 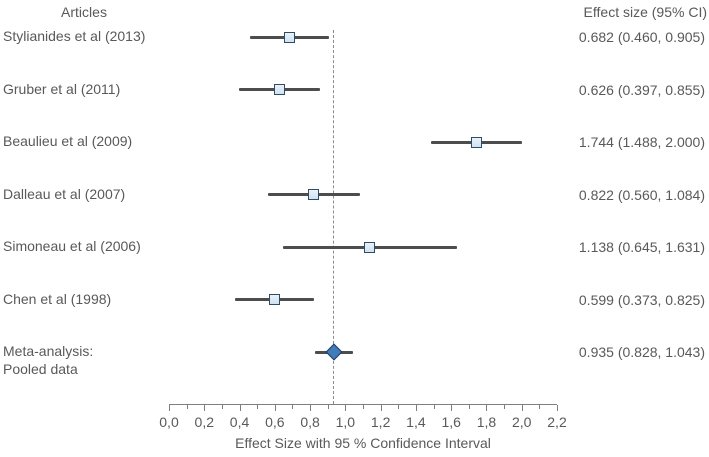 What do you see at coordinates (557, 422) in the screenshot?
I see `x-axis-tick-label: 2,2` at bounding box center [557, 422].